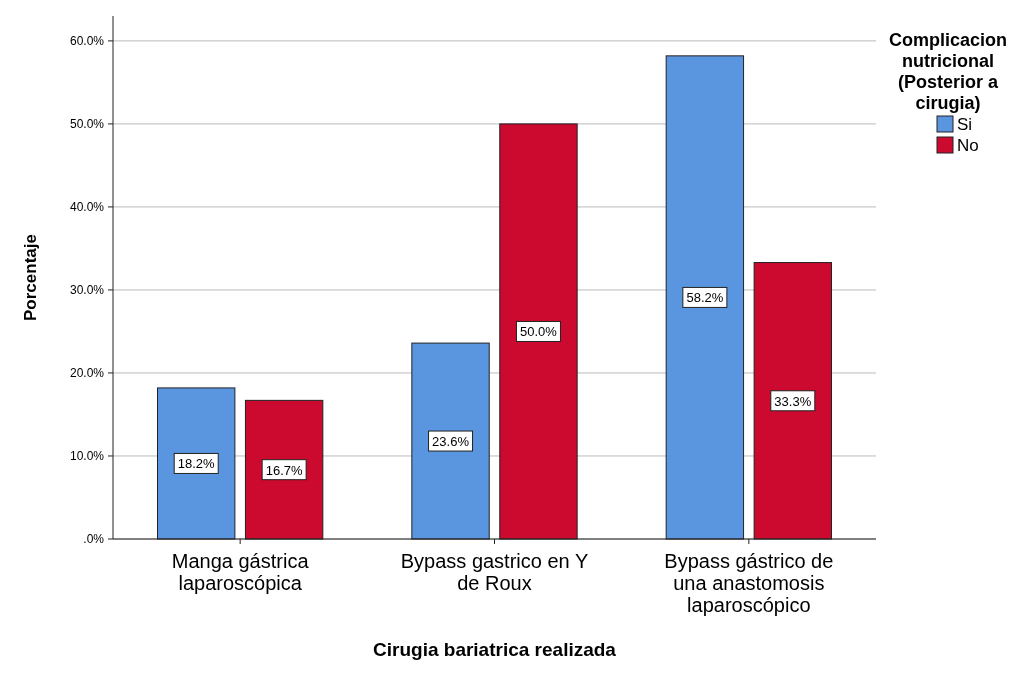 The width and height of the screenshot is (1027, 675). I want to click on y-tick-label: 10.0%, so click(87, 455).